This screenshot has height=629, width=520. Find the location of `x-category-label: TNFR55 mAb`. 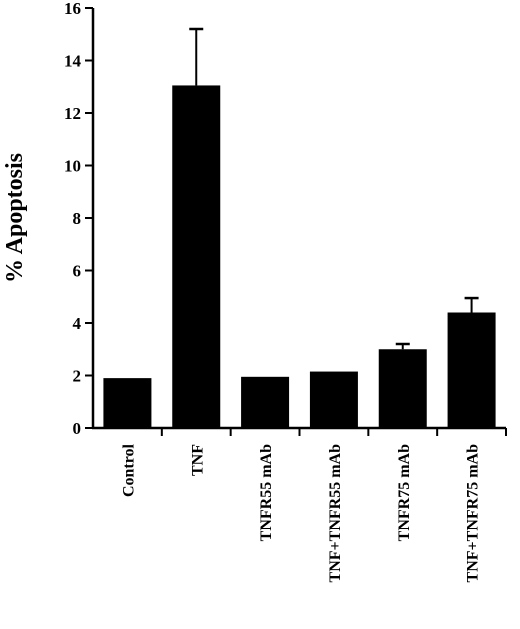

x-category-label: TNFR55 mAb is located at coordinates (266, 492).